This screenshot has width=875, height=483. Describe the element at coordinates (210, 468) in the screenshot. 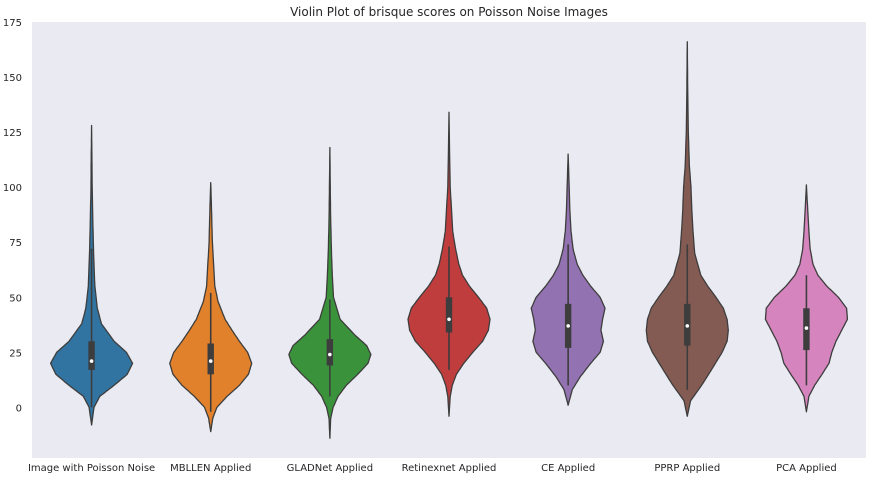

I see `x-tick-label: MBLLEN Applied` at that location.